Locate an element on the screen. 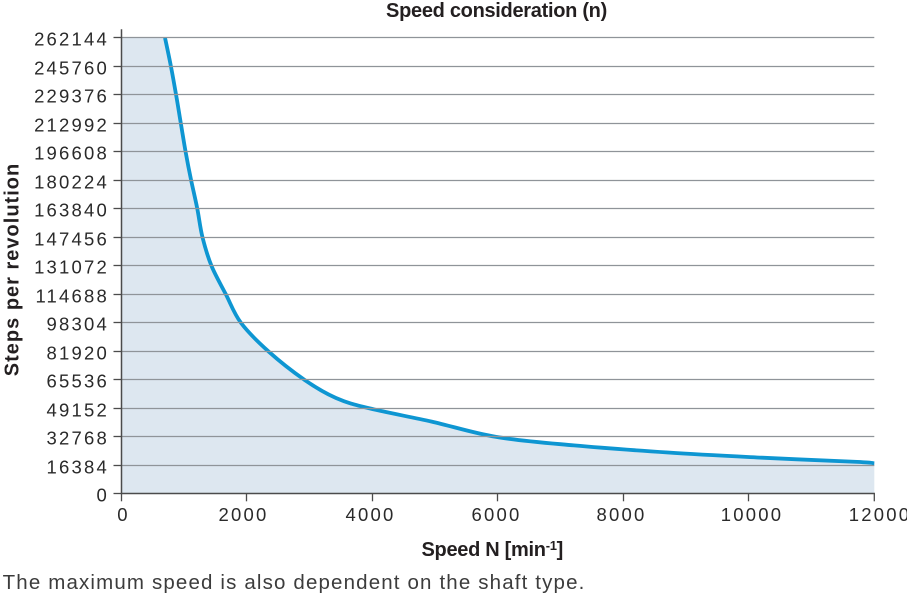  svg-text: 262144 is located at coordinates (71, 39).